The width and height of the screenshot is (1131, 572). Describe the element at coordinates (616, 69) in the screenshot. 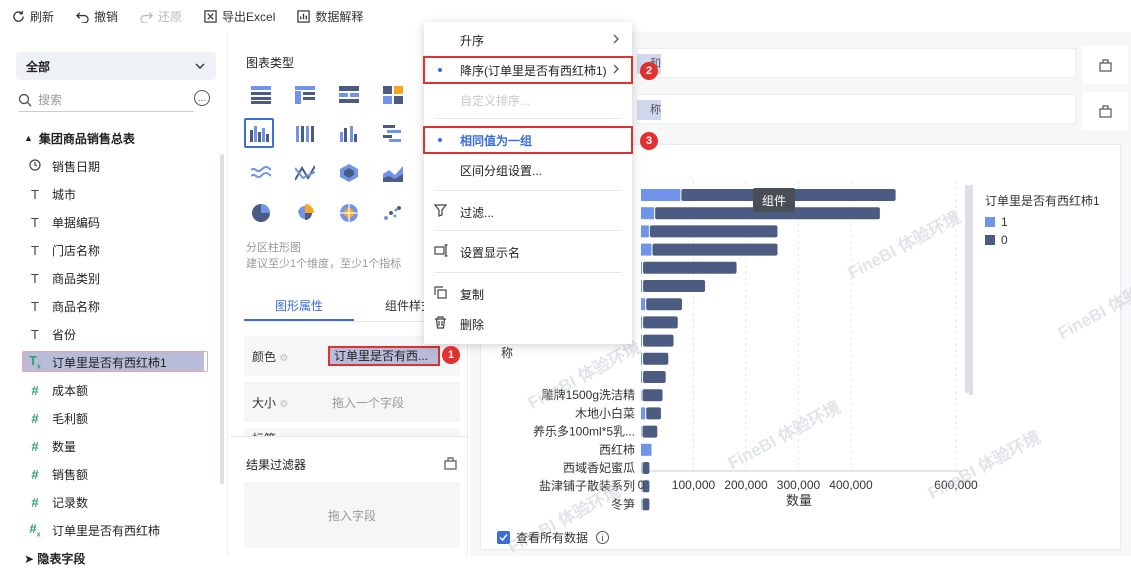

I see `chevron-right-icon` at that location.